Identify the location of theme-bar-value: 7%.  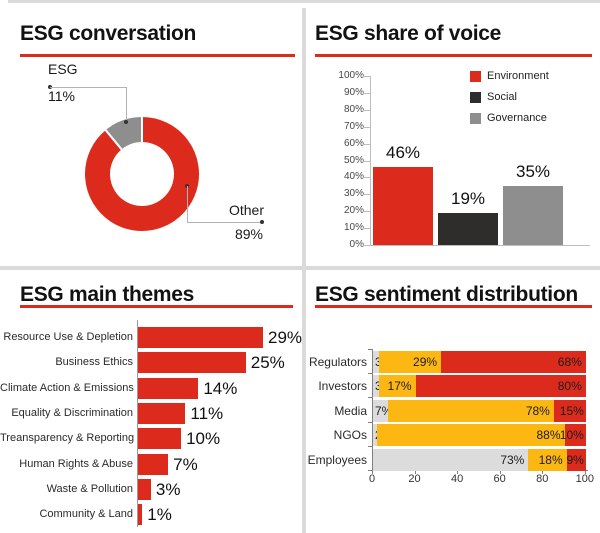
(185, 464).